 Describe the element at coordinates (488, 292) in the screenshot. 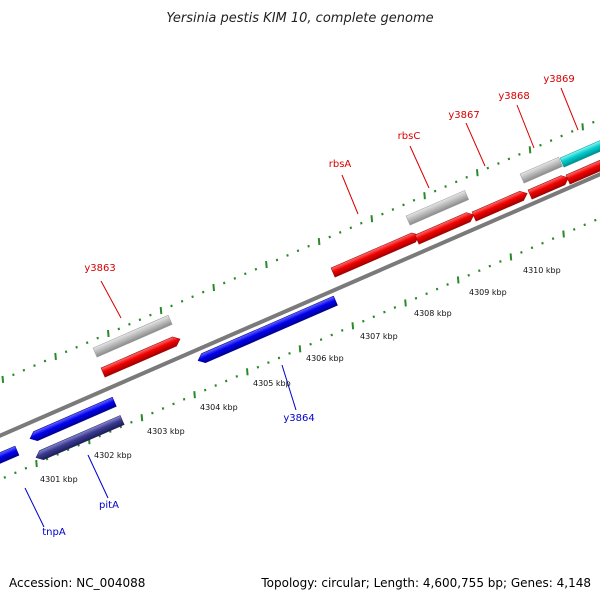

I see `kbp-label-4309: 4309 kbp` at that location.